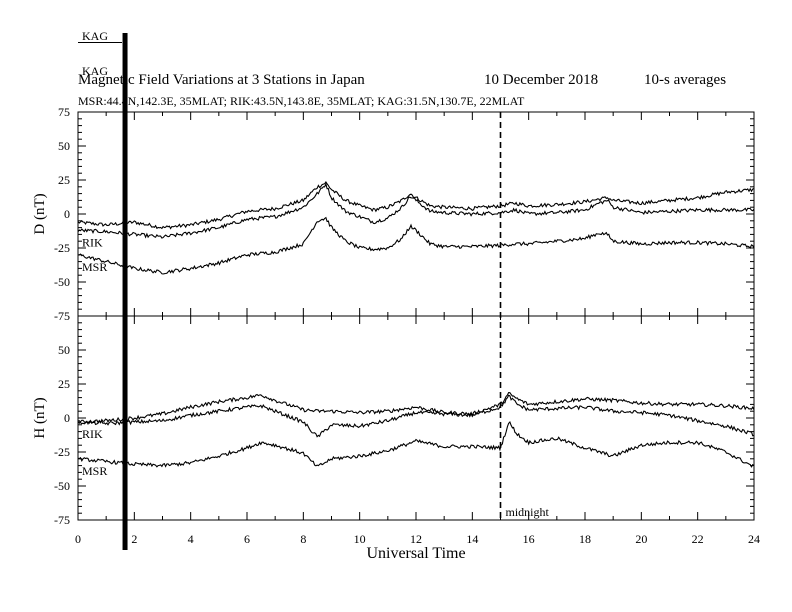 This screenshot has height=612, width=792. What do you see at coordinates (247, 539) in the screenshot?
I see `xtick-label: 6` at bounding box center [247, 539].